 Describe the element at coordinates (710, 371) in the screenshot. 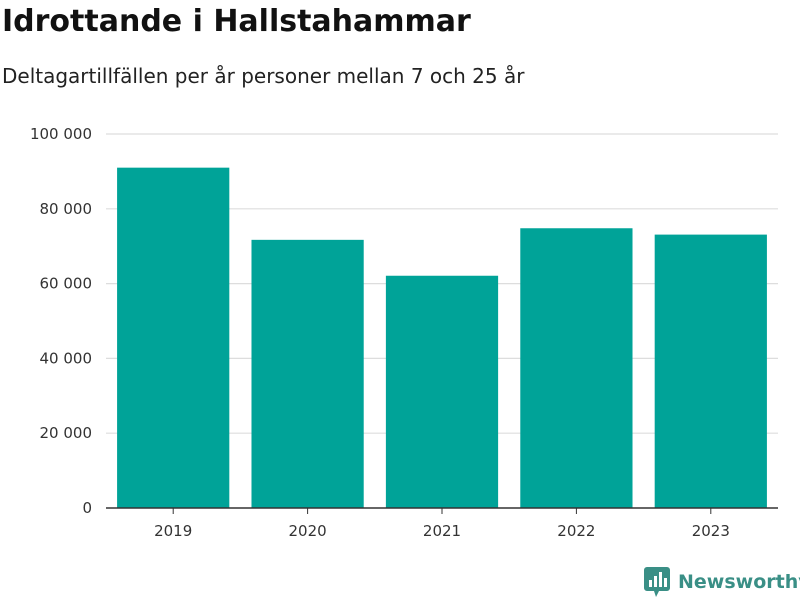

I see `bar-2023` at that location.